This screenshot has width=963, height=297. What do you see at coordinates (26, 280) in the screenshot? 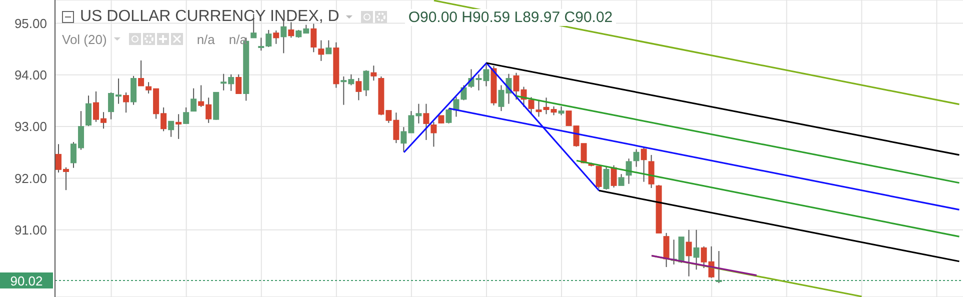
I see `ref-line-label: 90.02` at bounding box center [26, 280].